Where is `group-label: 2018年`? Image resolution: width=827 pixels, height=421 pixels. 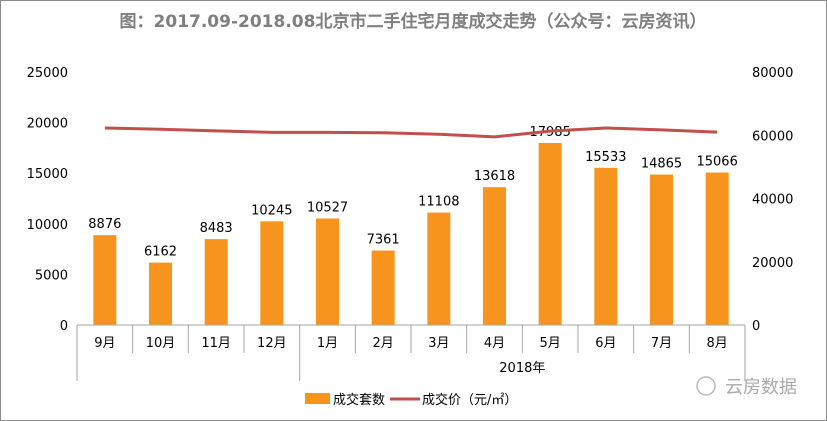 group-label: 2018年 is located at coordinates (522, 368).